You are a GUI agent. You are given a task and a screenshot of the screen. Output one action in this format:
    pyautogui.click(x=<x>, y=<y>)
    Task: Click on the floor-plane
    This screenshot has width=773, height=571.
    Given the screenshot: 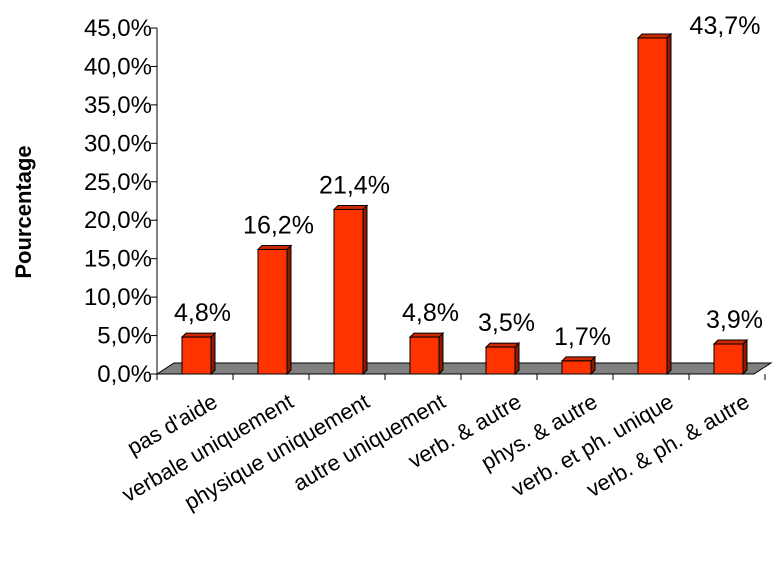 What is the action you would take?
    pyautogui.click(x=464, y=368)
    